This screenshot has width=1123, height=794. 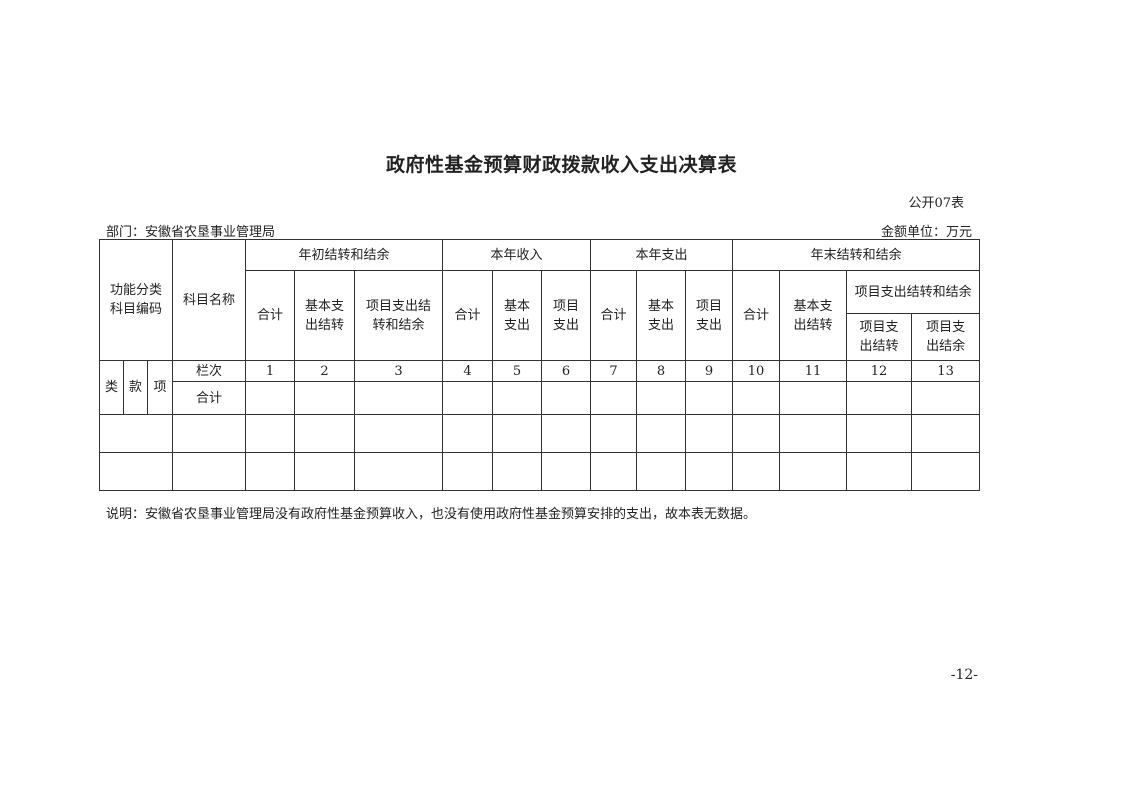 What do you see at coordinates (964, 675) in the screenshot?
I see `page-number: -12-` at bounding box center [964, 675].